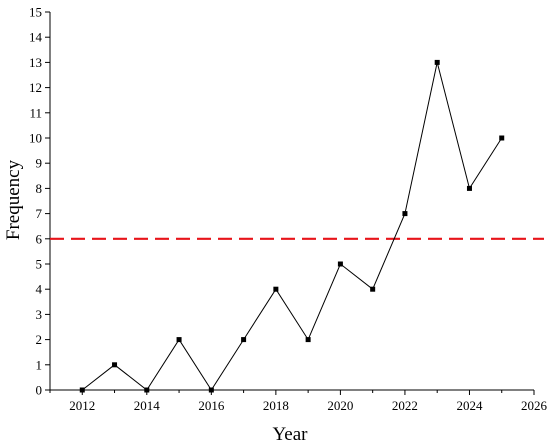 The width and height of the screenshot is (550, 446). Describe the element at coordinates (36, 37) in the screenshot. I see `y-tick-label: 14` at that location.